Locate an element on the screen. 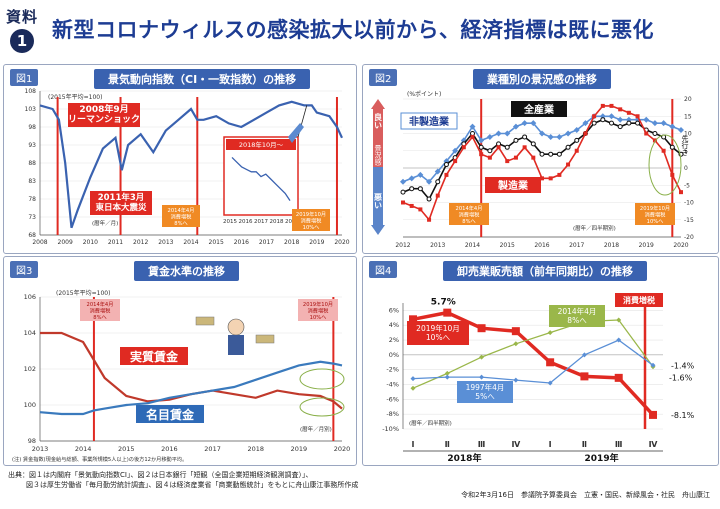 The width and height of the screenshot is (720, 509). fig3-series-name: 実質賃金 is located at coordinates (154, 356).